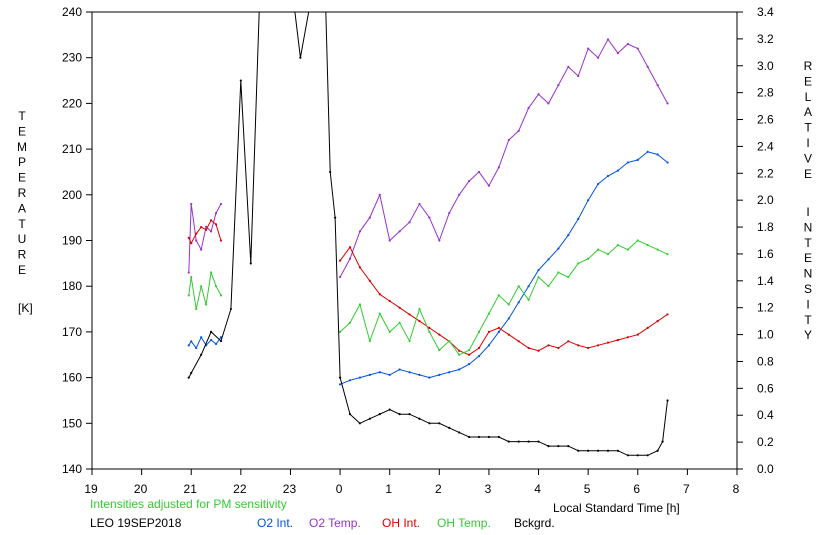  What do you see at coordinates (636, 489) in the screenshot?
I see `x-tick-label: 6` at bounding box center [636, 489].